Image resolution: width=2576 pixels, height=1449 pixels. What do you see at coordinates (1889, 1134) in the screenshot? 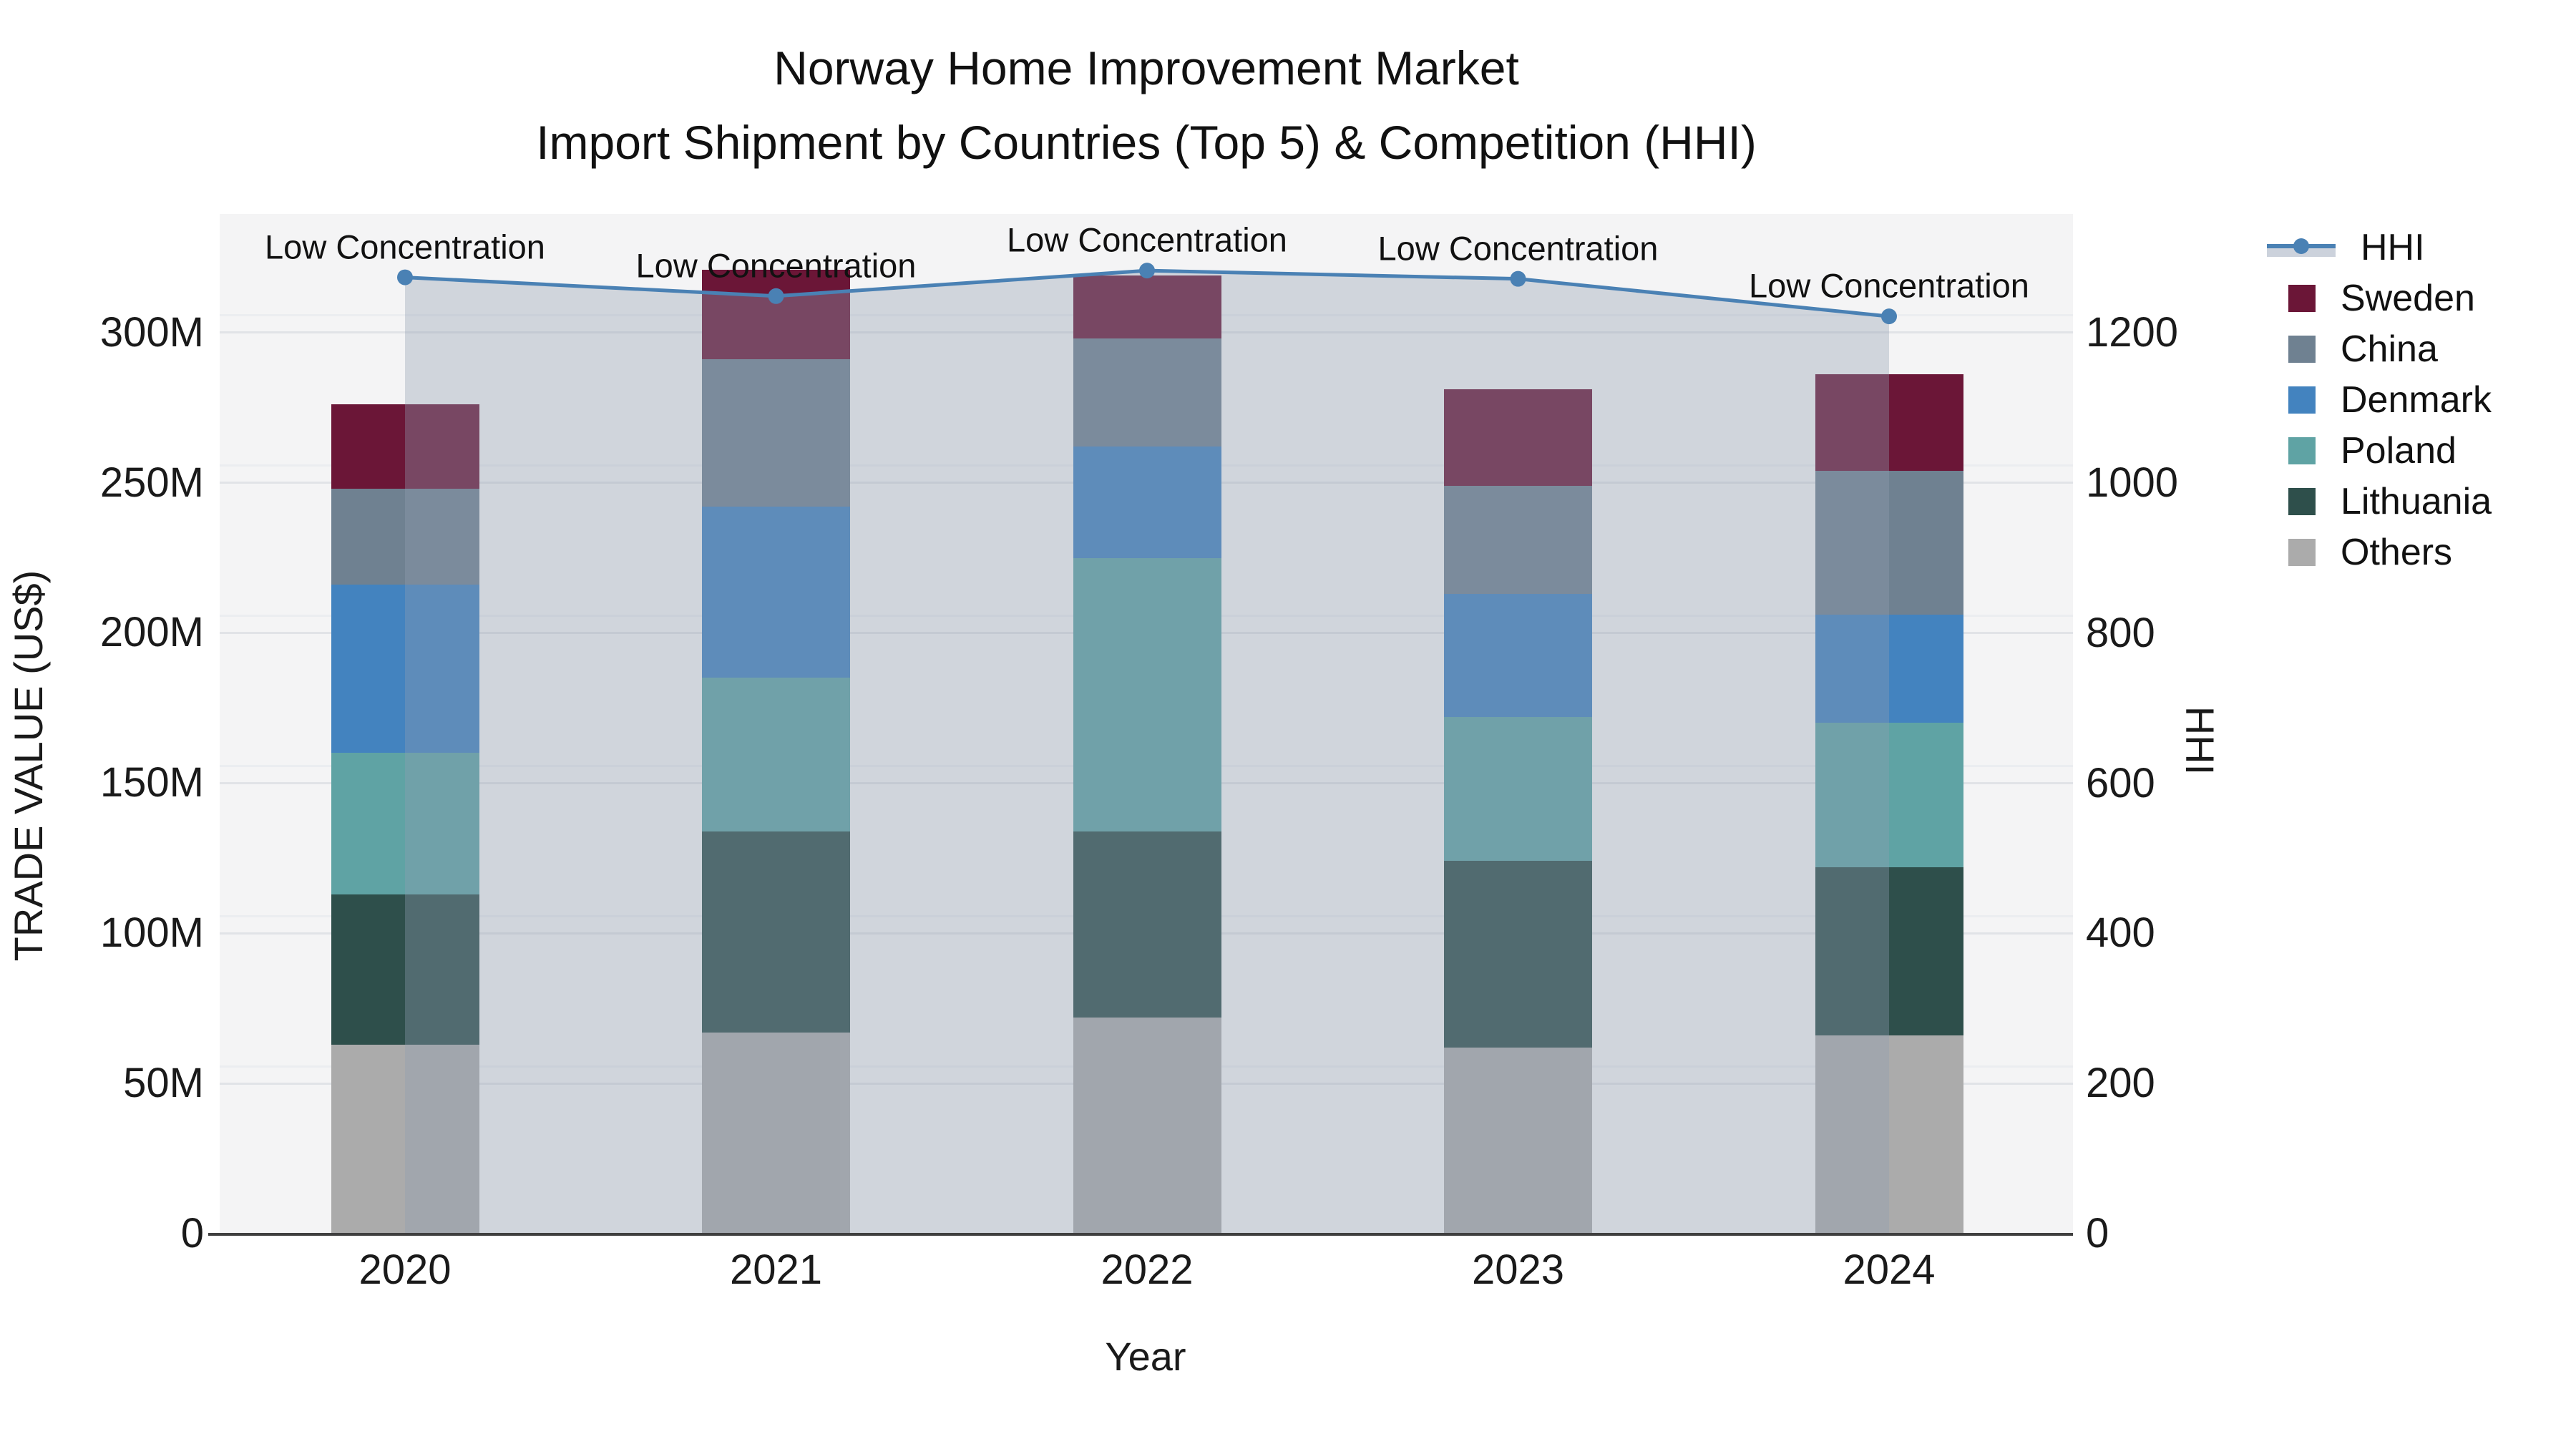
I see `bar-segment-others-2024` at bounding box center [1889, 1134].